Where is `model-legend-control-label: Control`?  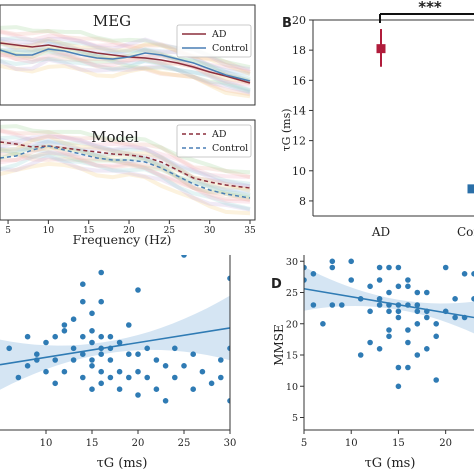
model-legend-control-label: Control is located at coordinates (230, 148).